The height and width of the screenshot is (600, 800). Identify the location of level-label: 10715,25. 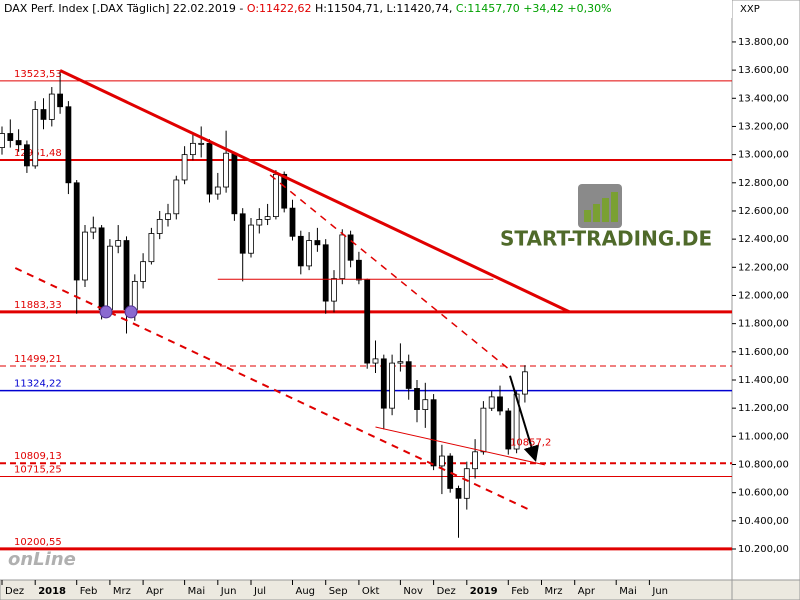
(38, 469).